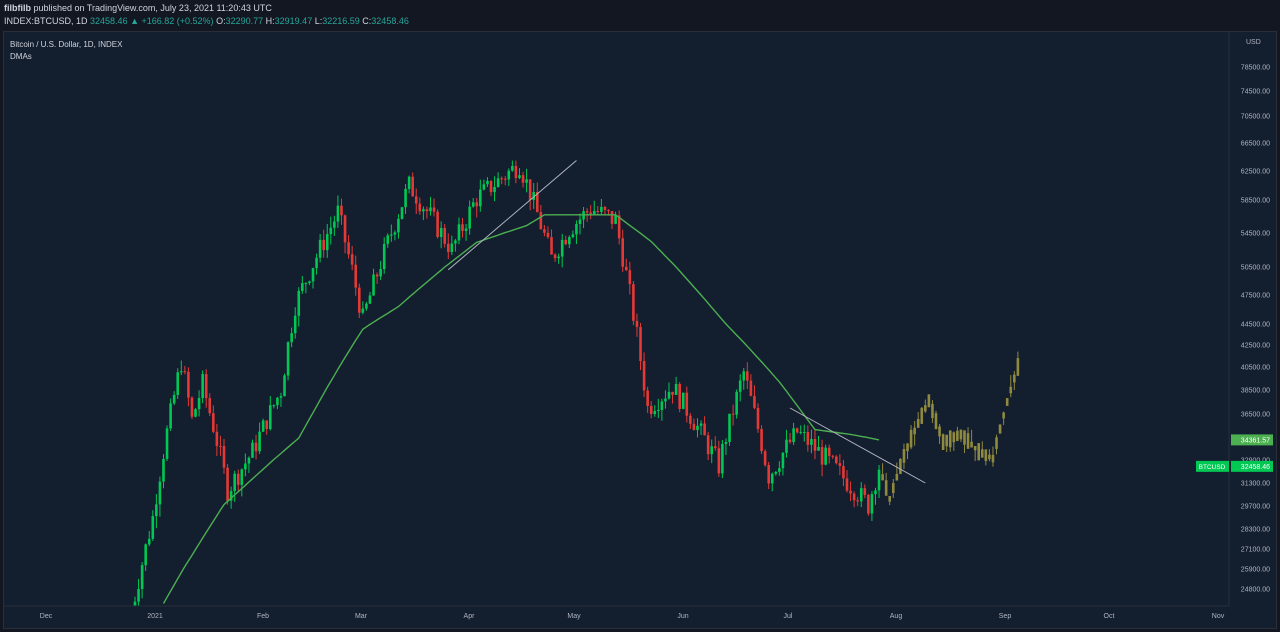 Image resolution: width=1280 pixels, height=632 pixels. What do you see at coordinates (1255, 144) in the screenshot?
I see `price-tick-label: 66500.00` at bounding box center [1255, 144].